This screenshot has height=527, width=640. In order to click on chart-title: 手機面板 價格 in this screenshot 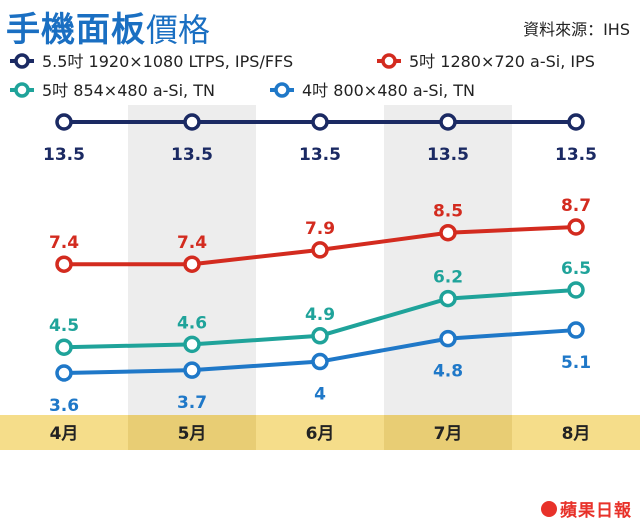, I will do `click(108, 26)`.